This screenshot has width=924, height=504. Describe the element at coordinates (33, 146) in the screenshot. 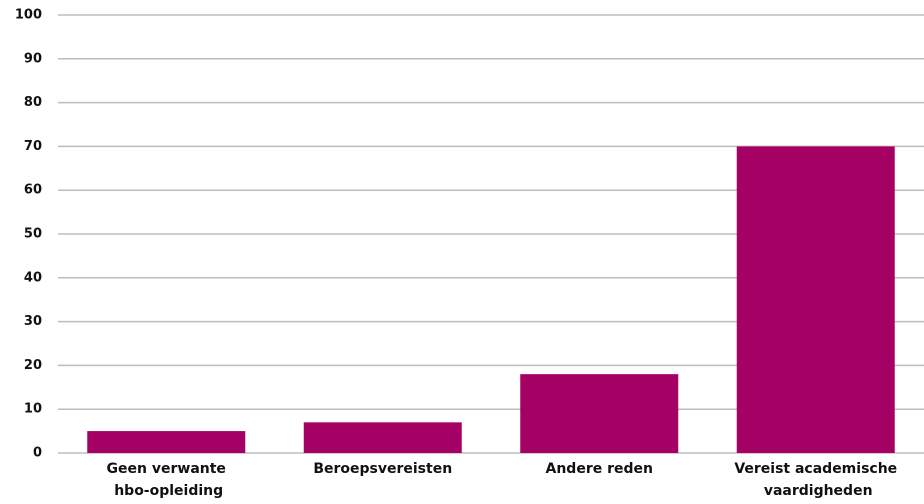

I see `y-tick-label: 70` at that location.